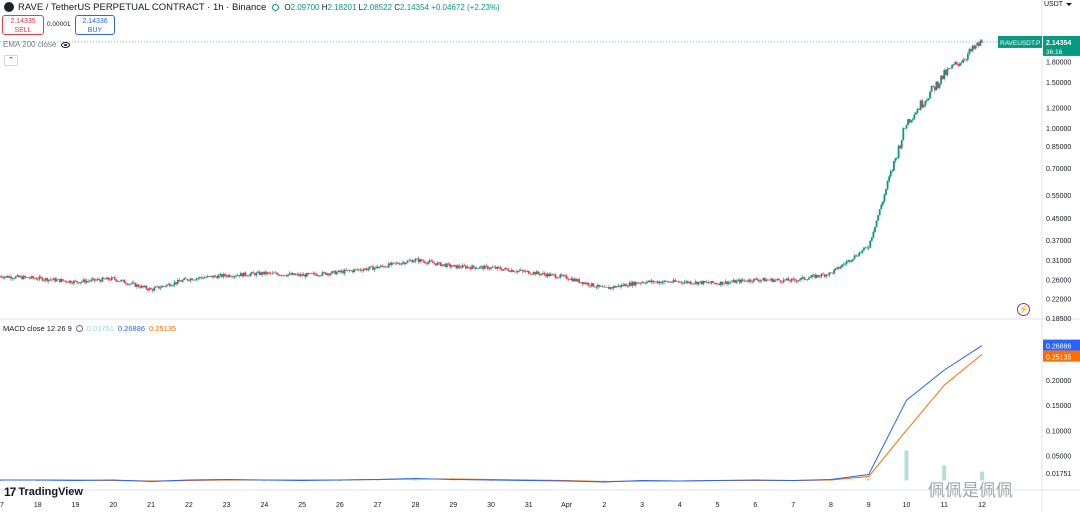 The width and height of the screenshot is (1080, 512). Describe the element at coordinates (970, 491) in the screenshot. I see `watermark: 佩佩是佩佩` at that location.